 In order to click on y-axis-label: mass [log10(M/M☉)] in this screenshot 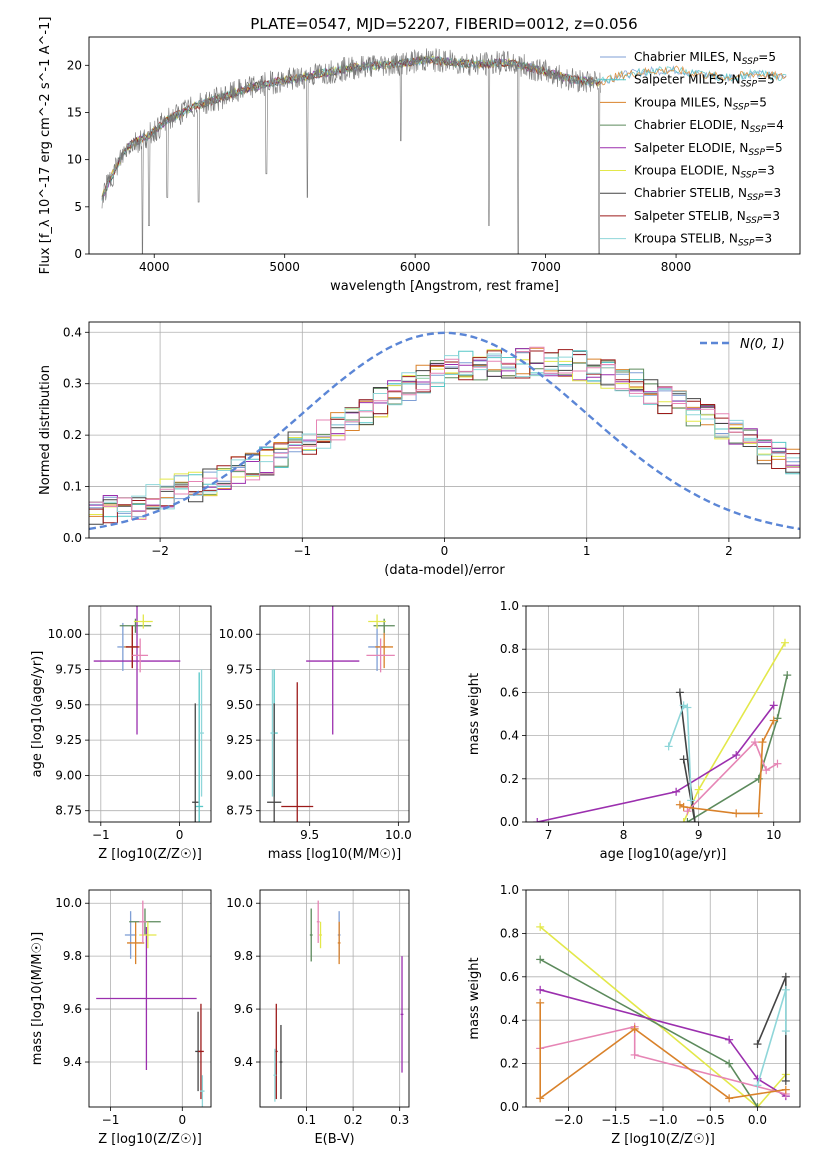, I will do `click(37, 998)`.